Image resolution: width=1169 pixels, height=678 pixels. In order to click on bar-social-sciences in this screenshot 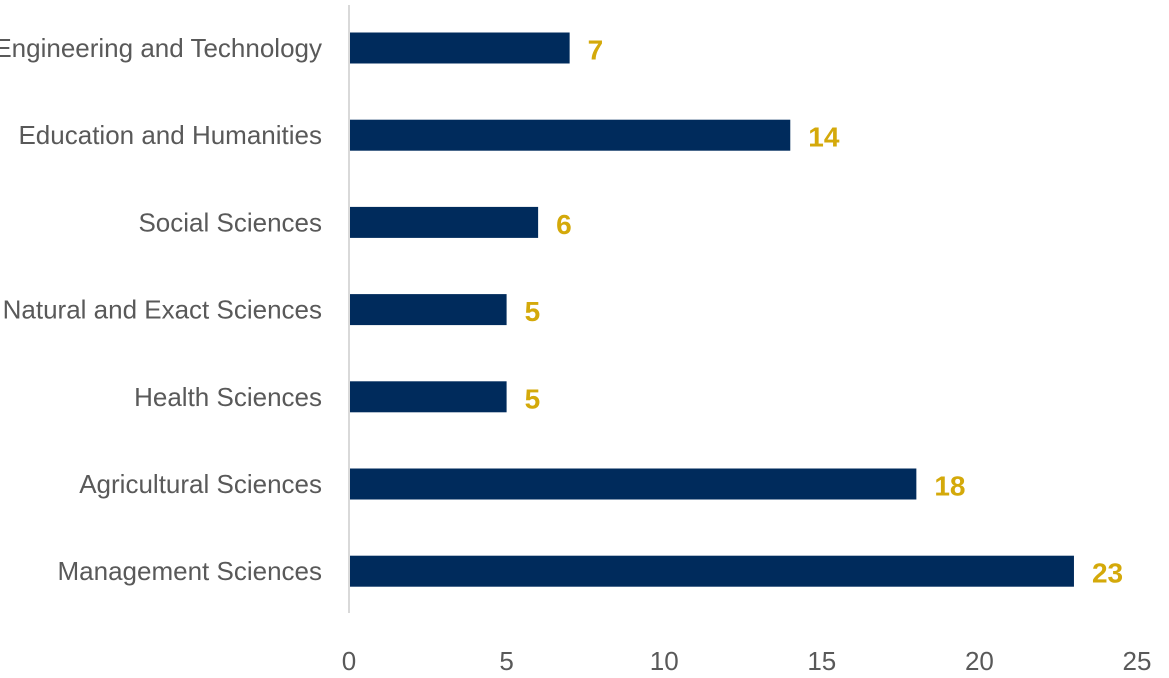, I will do `click(444, 222)`.